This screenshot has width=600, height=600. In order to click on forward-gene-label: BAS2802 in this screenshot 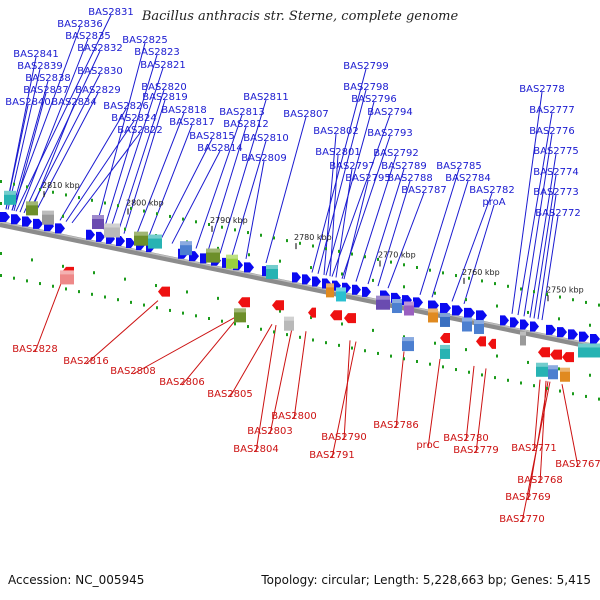, I will do `click(336, 131)`.